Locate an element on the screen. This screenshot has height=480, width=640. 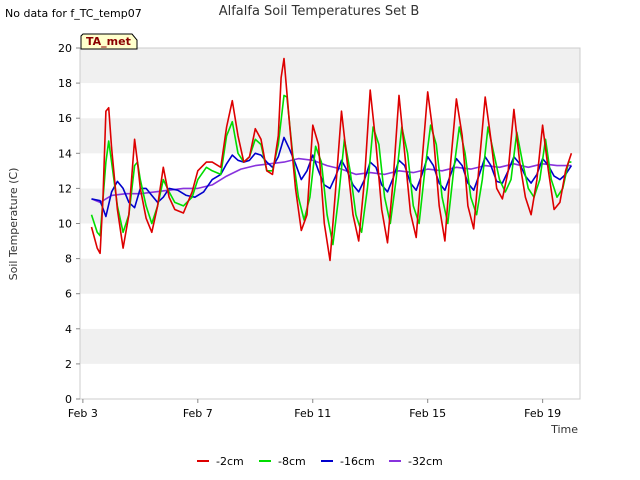
ta-met-tag: TA_met is located at coordinates (109, 41).